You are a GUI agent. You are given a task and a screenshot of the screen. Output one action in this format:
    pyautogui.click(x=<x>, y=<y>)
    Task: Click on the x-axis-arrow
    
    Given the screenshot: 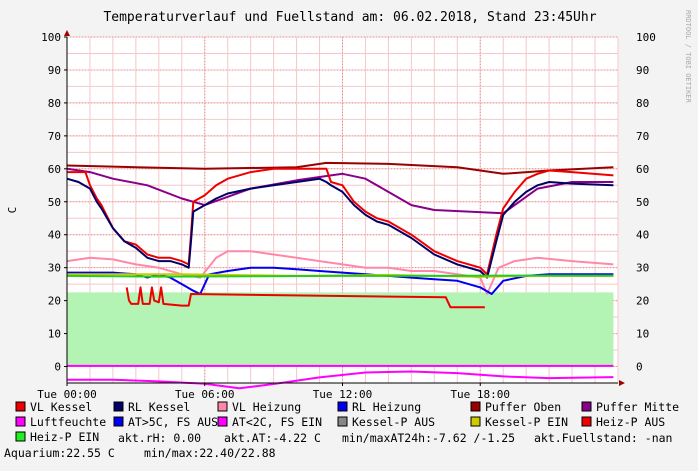 What is the action you would take?
    pyautogui.click(x=622, y=383)
    